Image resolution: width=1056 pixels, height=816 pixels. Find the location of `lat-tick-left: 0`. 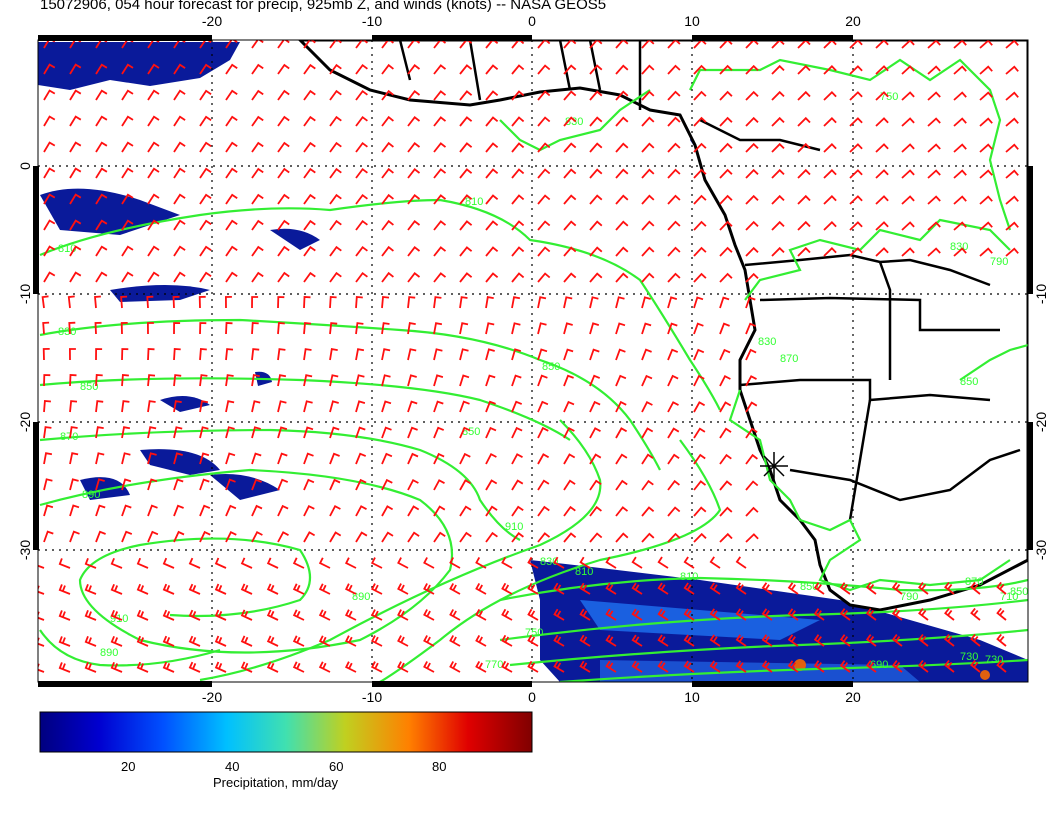

lat-tick-left: 0 is located at coordinates (25, 166).